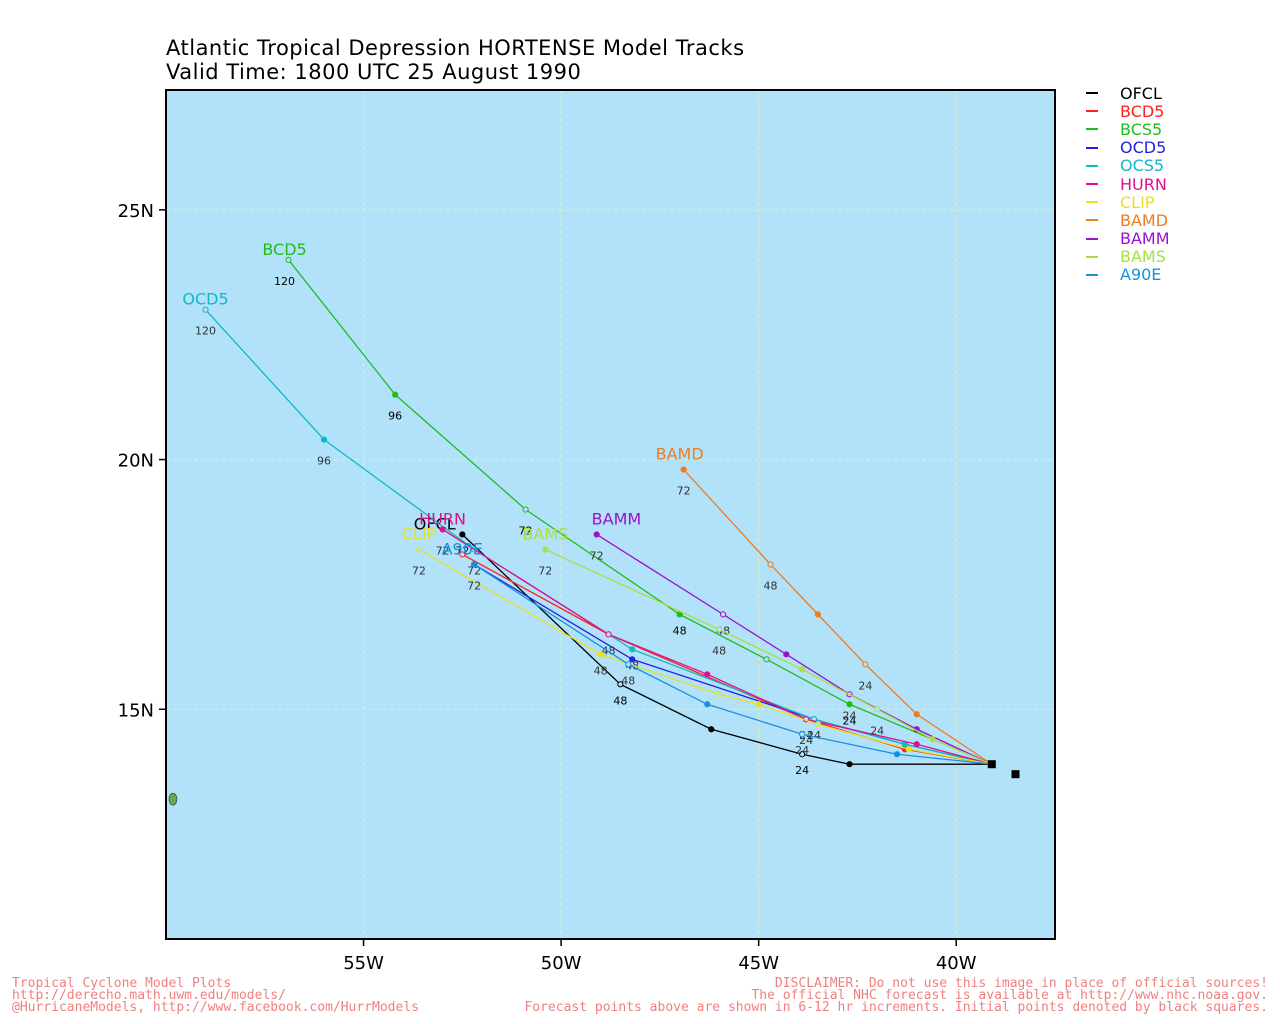 This screenshot has height=1024, width=1280. Describe the element at coordinates (136, 461) in the screenshot. I see `y-tick-label: 20N` at that location.